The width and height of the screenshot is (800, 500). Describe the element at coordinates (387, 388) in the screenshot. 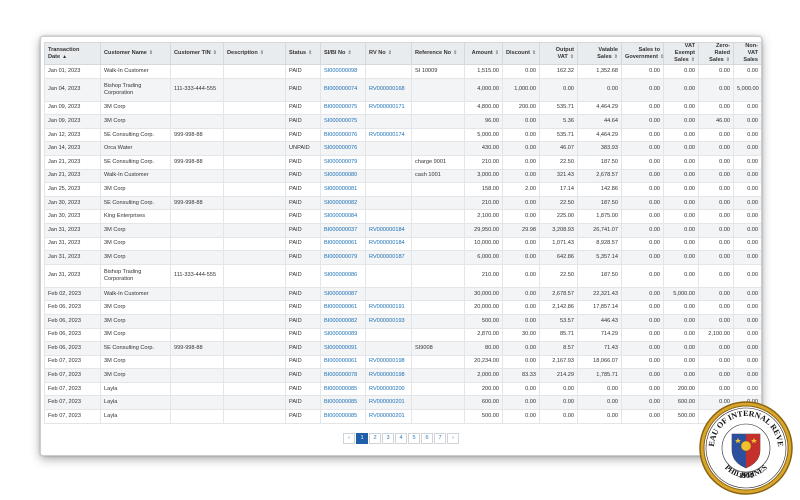

I see `receipt-voucher-link: RV000000200` at that location.